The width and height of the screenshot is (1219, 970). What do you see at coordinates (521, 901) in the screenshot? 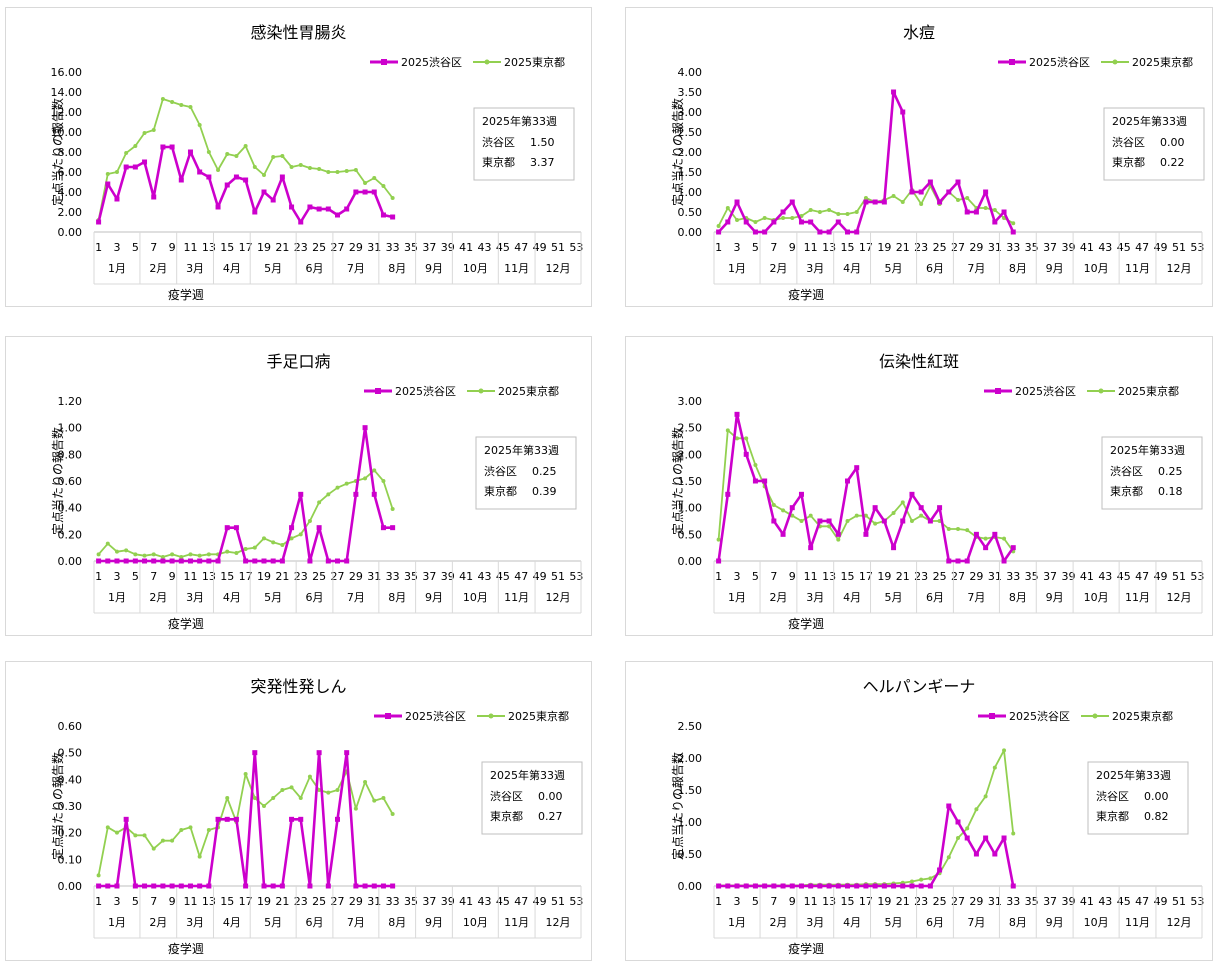
I see `x-tick-label: 47` at bounding box center [521, 901].